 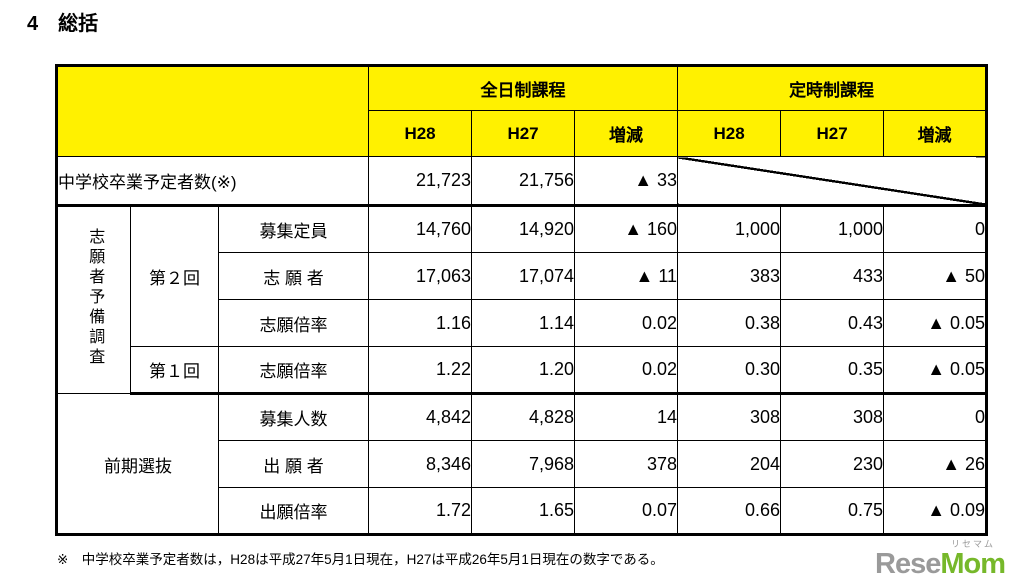 I want to click on resemom-logo: リセマム ReseMom, so click(x=940, y=559).